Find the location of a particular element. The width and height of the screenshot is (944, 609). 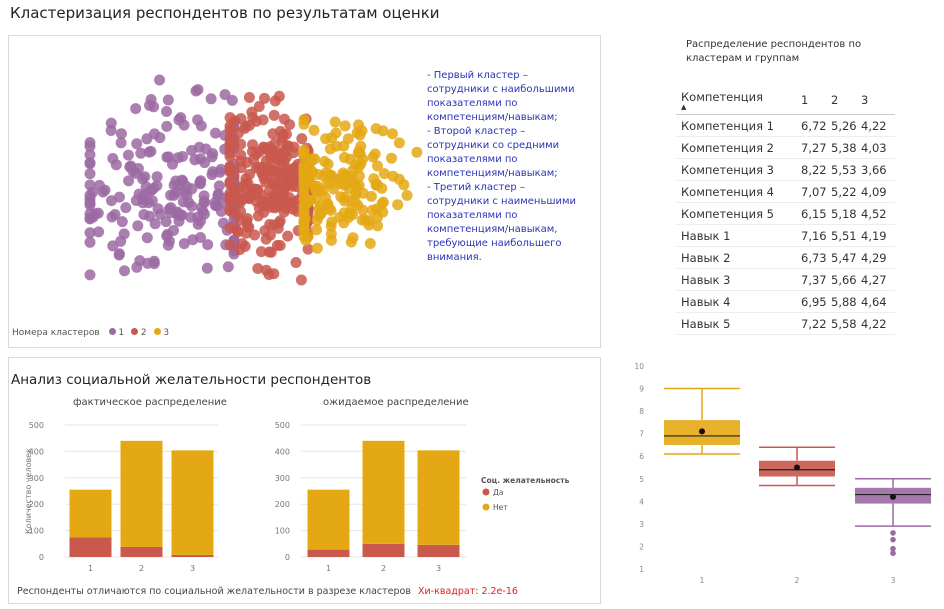

table-row: Навык 2 6,73 5,47 4,29 is located at coordinates (785, 257).